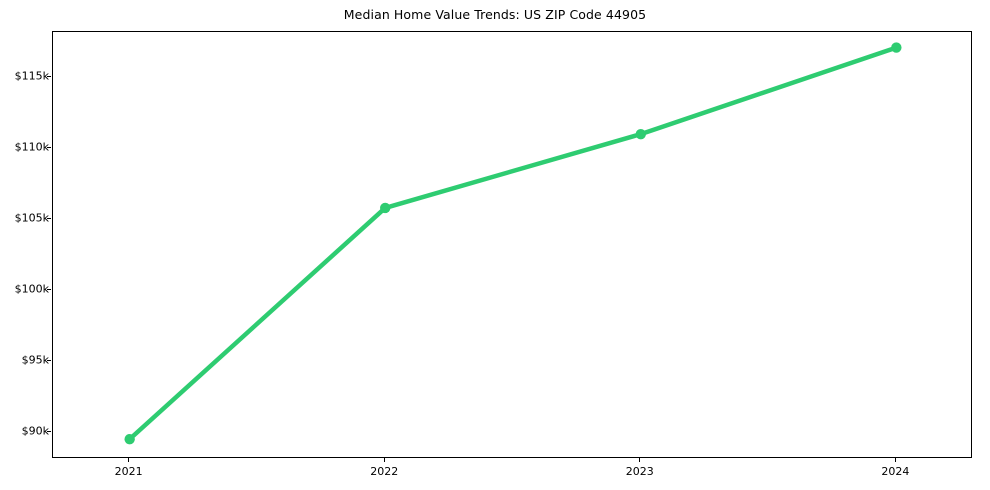 Image resolution: width=990 pixels, height=490 pixels. What do you see at coordinates (31, 147) in the screenshot?
I see `y-tick-label: $110k` at bounding box center [31, 147].